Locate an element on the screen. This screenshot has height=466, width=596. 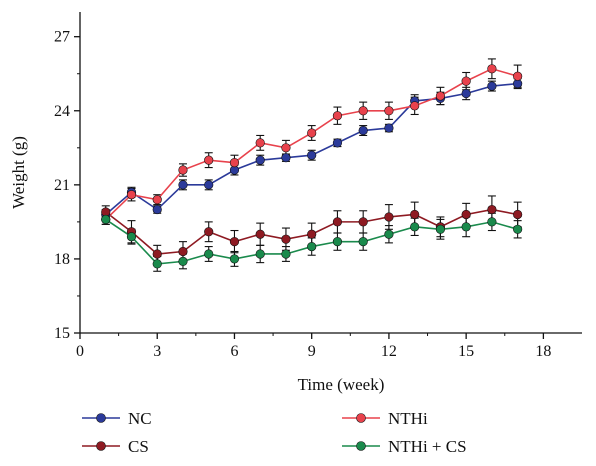
legend-item: NTHi is located at coordinates (385, 418).